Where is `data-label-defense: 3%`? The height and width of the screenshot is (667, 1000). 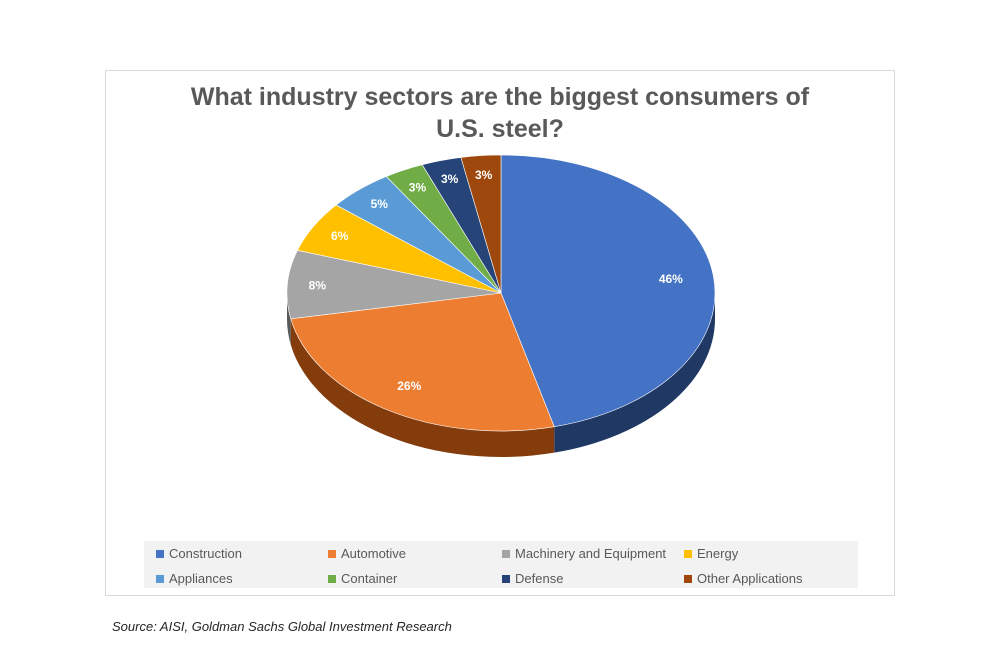
data-label-defense: 3% is located at coordinates (450, 179).